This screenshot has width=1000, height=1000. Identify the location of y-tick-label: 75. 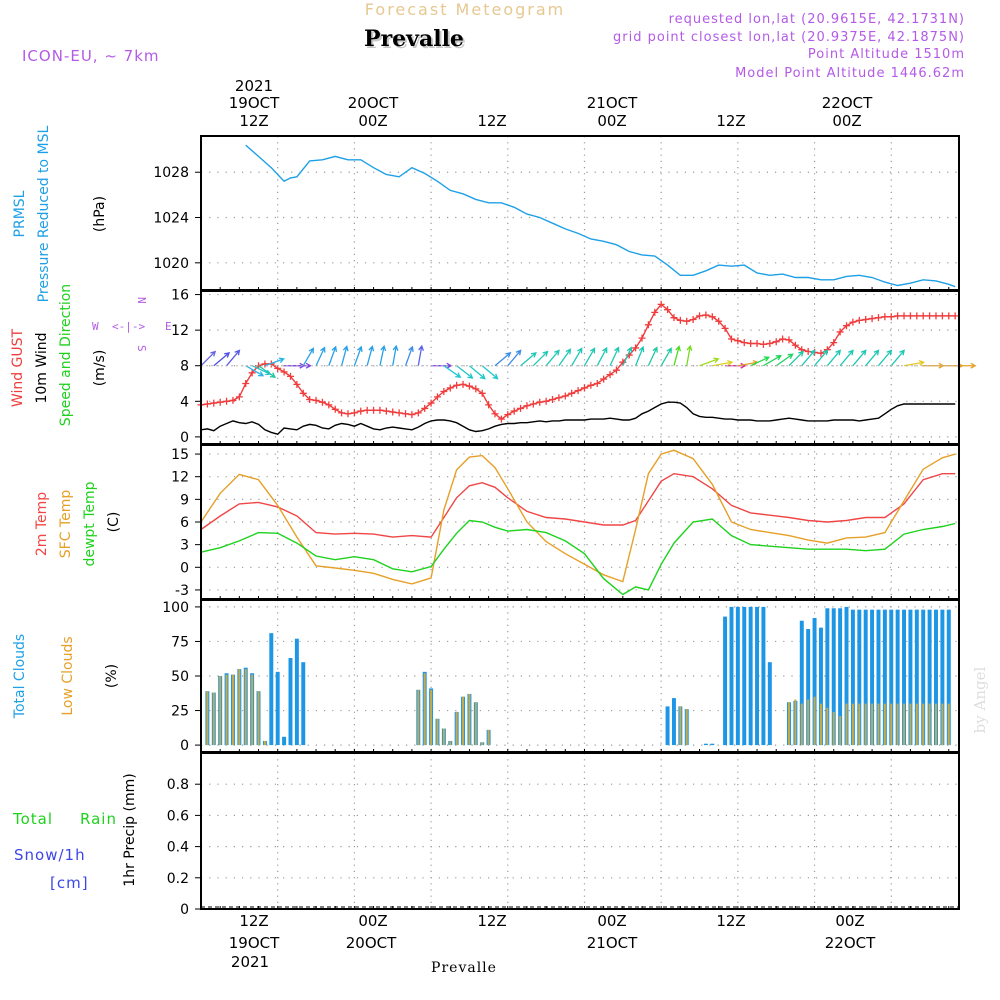
(180, 642).